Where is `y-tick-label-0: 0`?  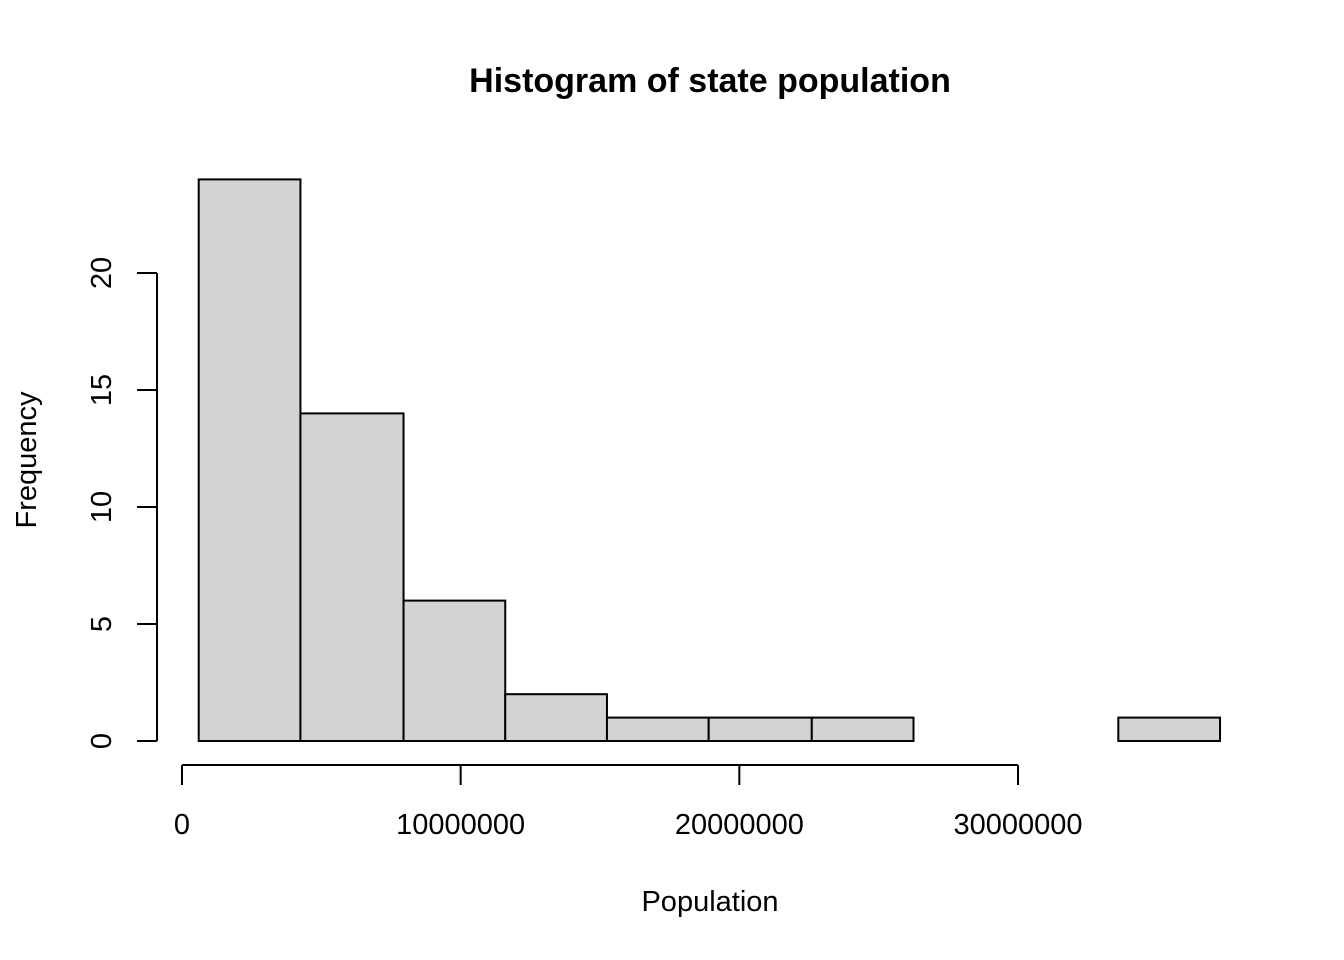 y-tick-label-0: 0 is located at coordinates (102, 741).